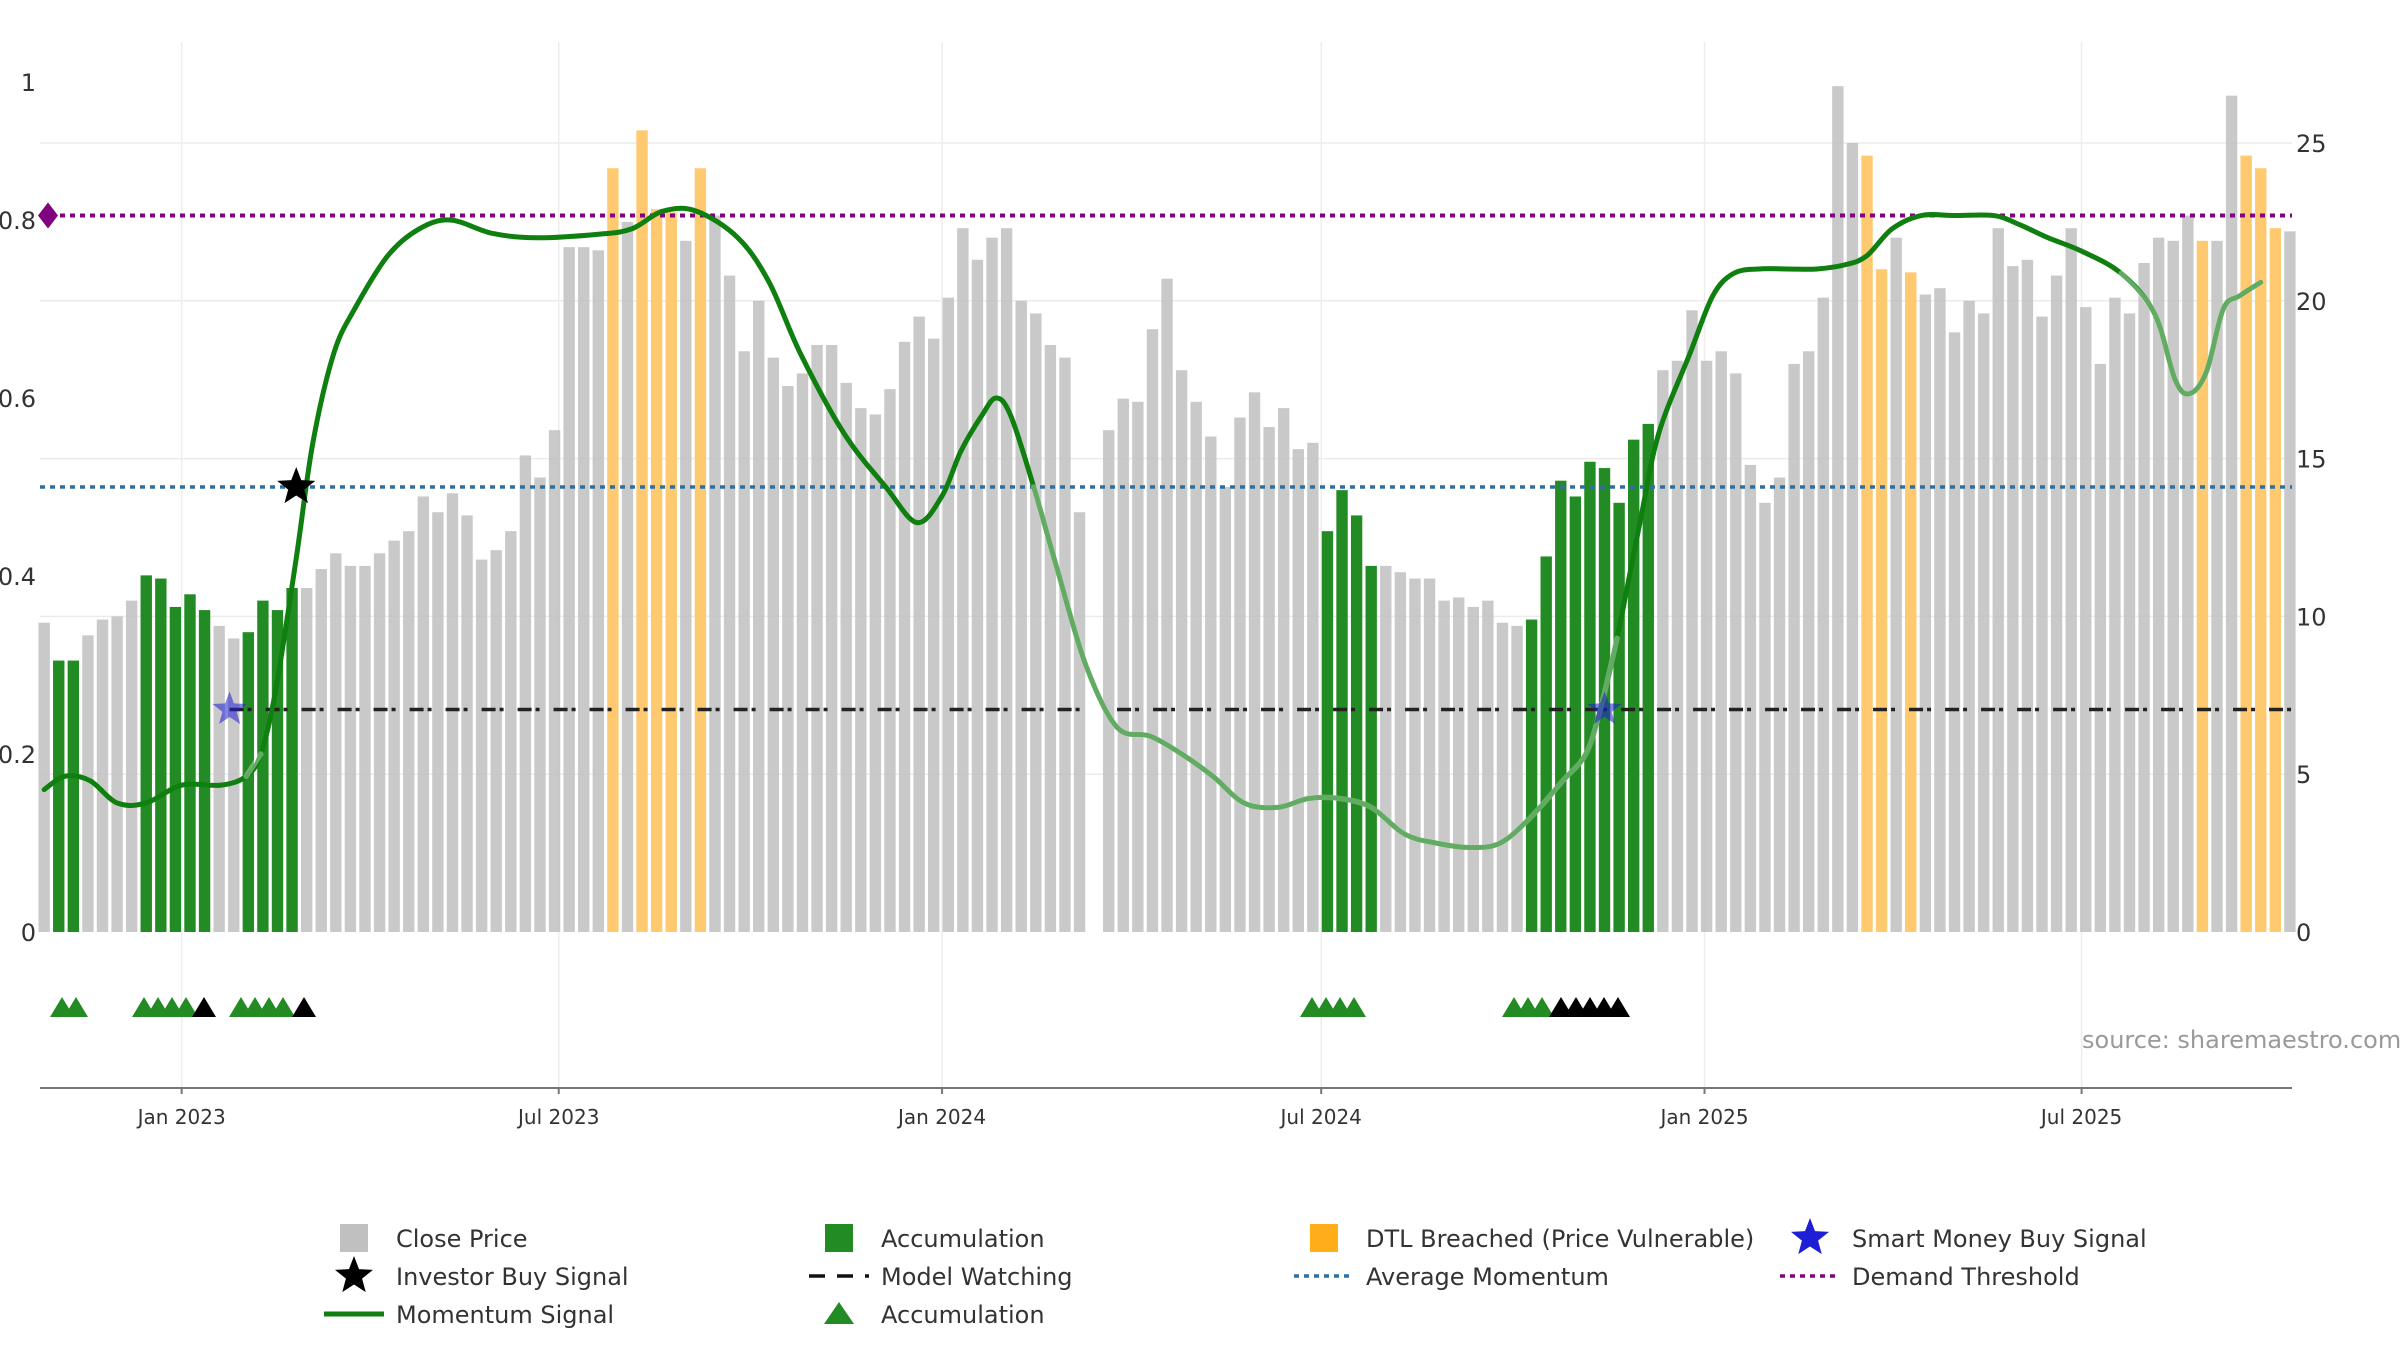 This screenshot has height=1354, width=2400. What do you see at coordinates (229, 708) in the screenshot?
I see `smart-money-buy-signal-star` at bounding box center [229, 708].